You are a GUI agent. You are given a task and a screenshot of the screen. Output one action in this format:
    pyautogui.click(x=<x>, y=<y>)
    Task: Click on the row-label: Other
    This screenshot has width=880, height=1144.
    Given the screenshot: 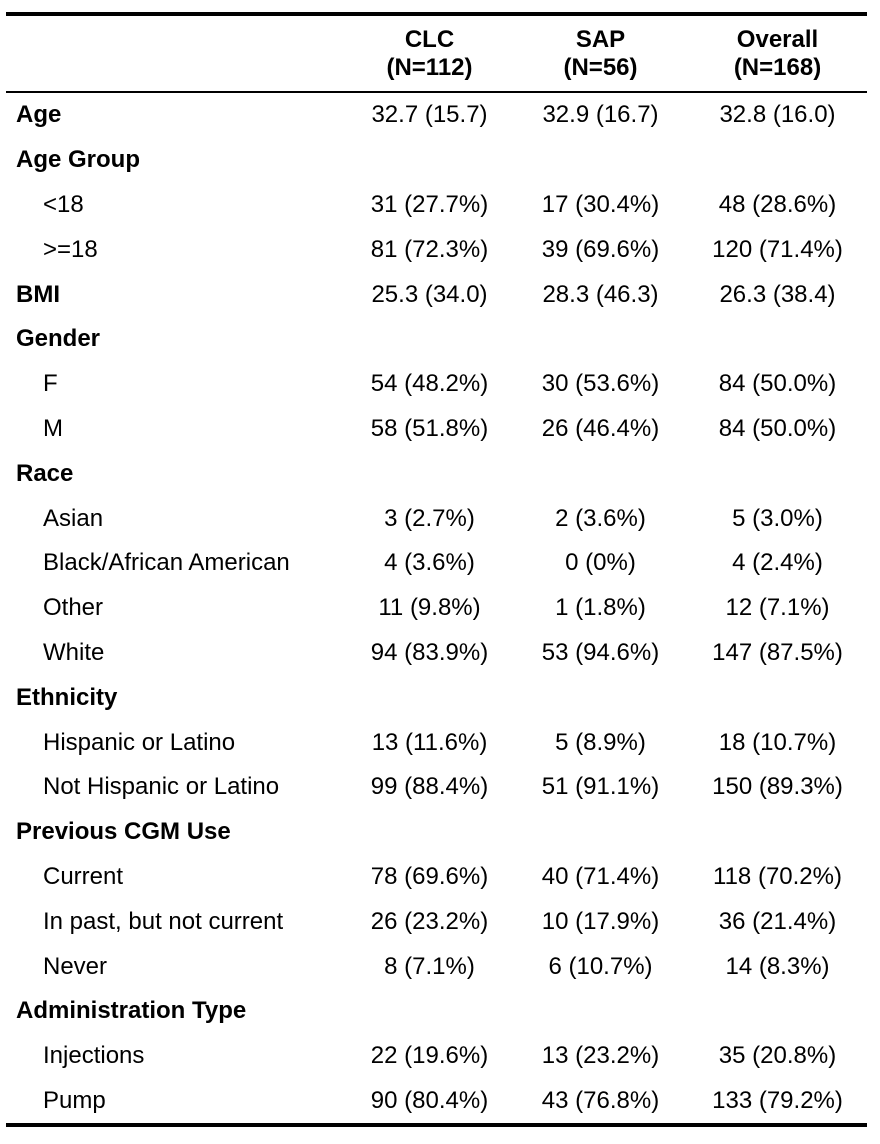 What is the action you would take?
    pyautogui.click(x=73, y=608)
    